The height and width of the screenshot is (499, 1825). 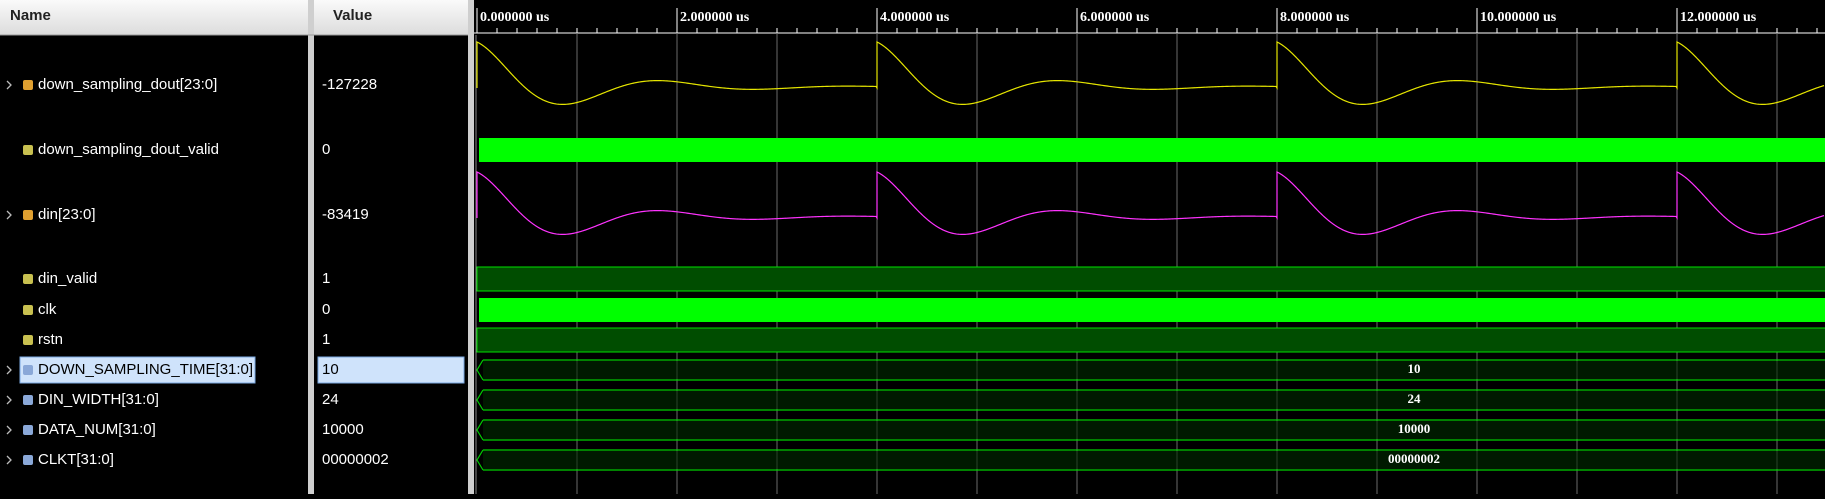 What do you see at coordinates (515, 17) in the screenshot?
I see `timeline-label: 0.000000 us` at bounding box center [515, 17].